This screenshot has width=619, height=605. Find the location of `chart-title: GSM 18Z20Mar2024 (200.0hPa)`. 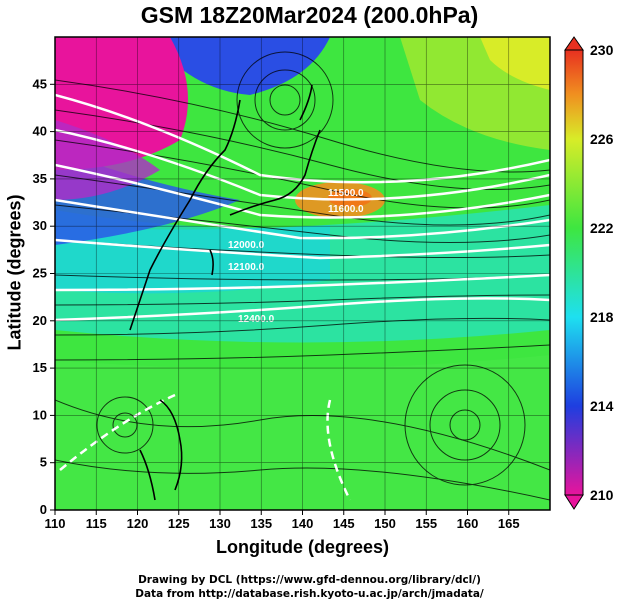

chart-title: GSM 18Z20Mar2024 (200.0hPa) is located at coordinates (309, 15).